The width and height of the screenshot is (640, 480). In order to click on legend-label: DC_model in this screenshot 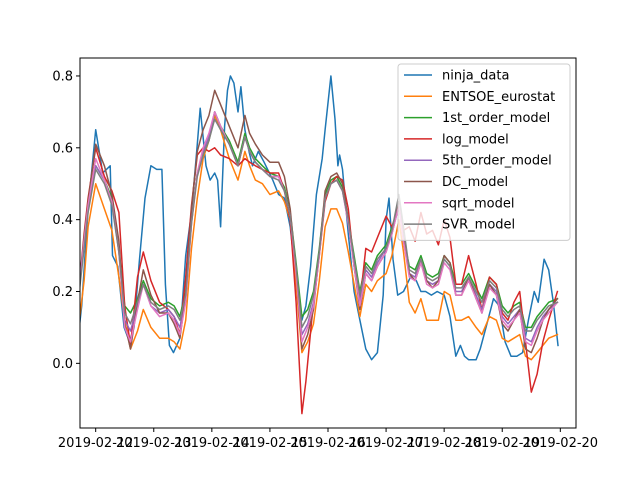, I will do `click(475, 182)`.